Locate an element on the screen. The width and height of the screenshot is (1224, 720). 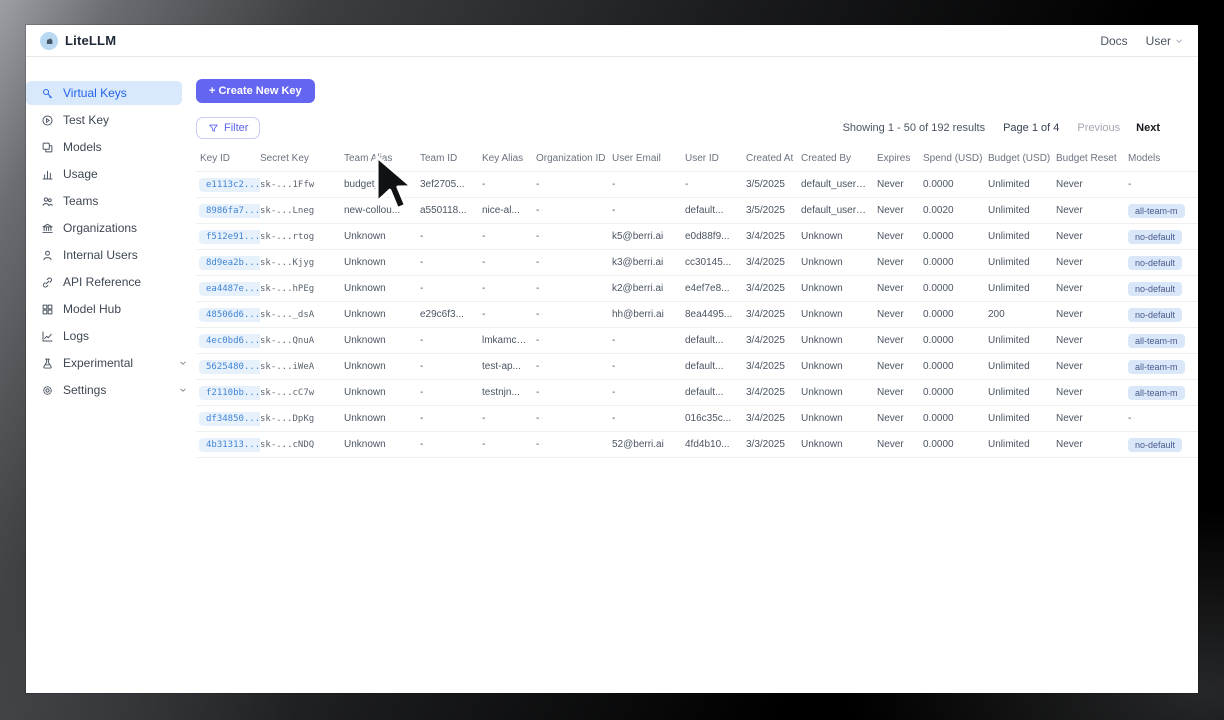
sidebar-item-organizations: Organizations is located at coordinates (111, 228).